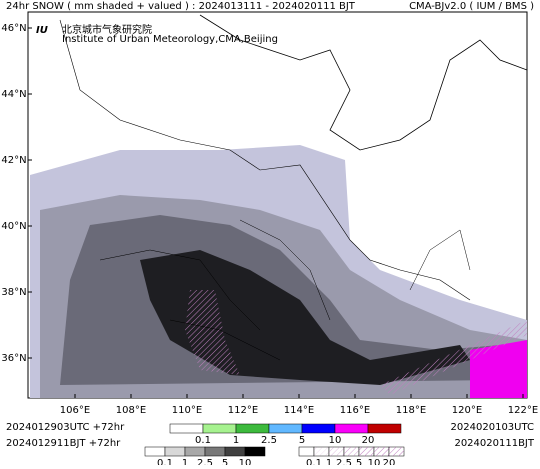  I want to click on logo-text: 北京城市气象研究院, so click(107, 29).